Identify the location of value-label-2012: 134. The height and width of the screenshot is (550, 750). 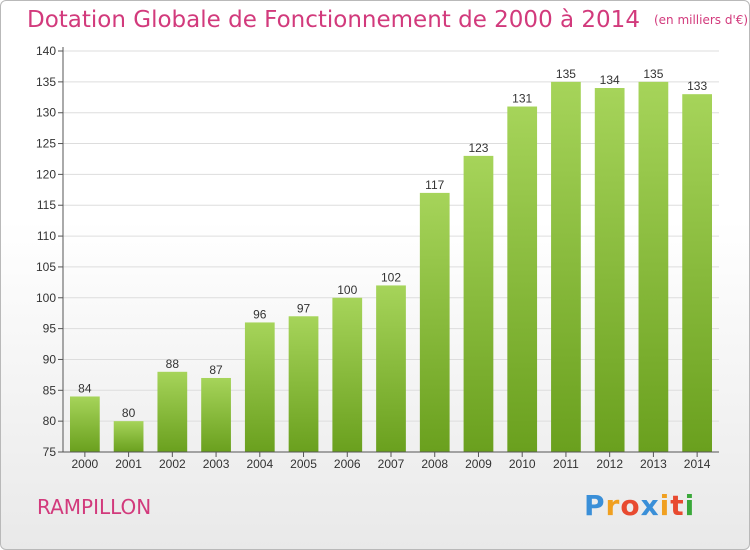
(610, 80).